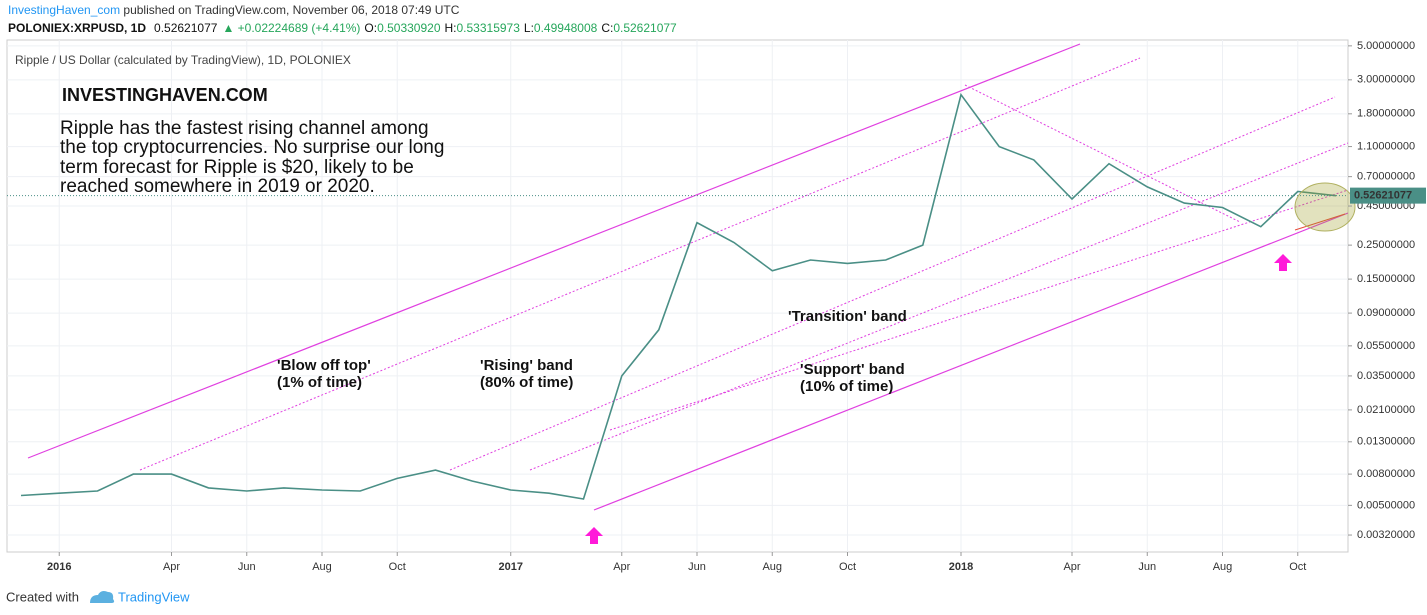 The height and width of the screenshot is (615, 1427). I want to click on x-tick-label: 2018, so click(961, 567).